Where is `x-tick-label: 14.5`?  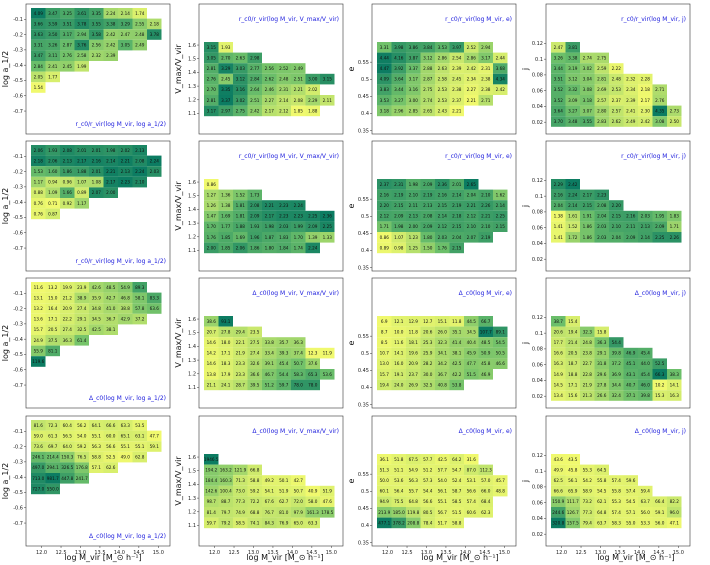 x-tick-label: 14.5 is located at coordinates (484, 553).